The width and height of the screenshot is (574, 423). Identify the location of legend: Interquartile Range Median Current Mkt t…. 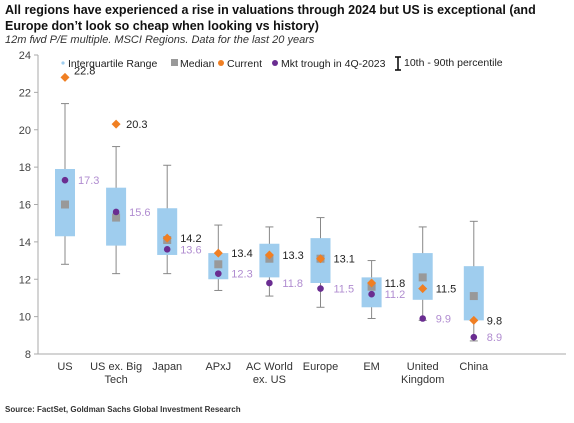
(282, 63).